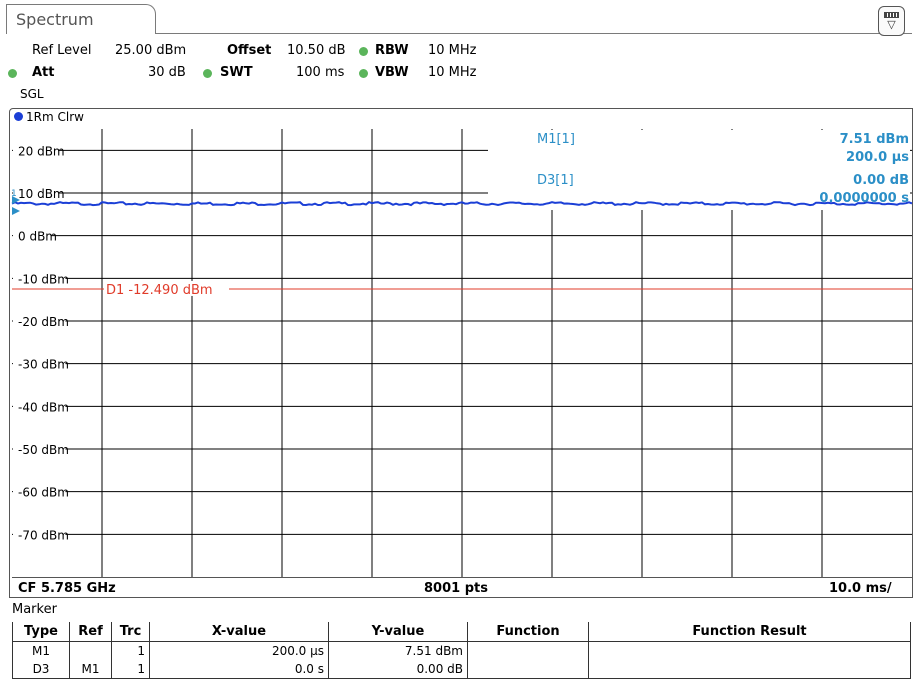 The image size is (913, 684). Describe the element at coordinates (749, 632) in the screenshot. I see `col-function-result: Function Result` at that location.